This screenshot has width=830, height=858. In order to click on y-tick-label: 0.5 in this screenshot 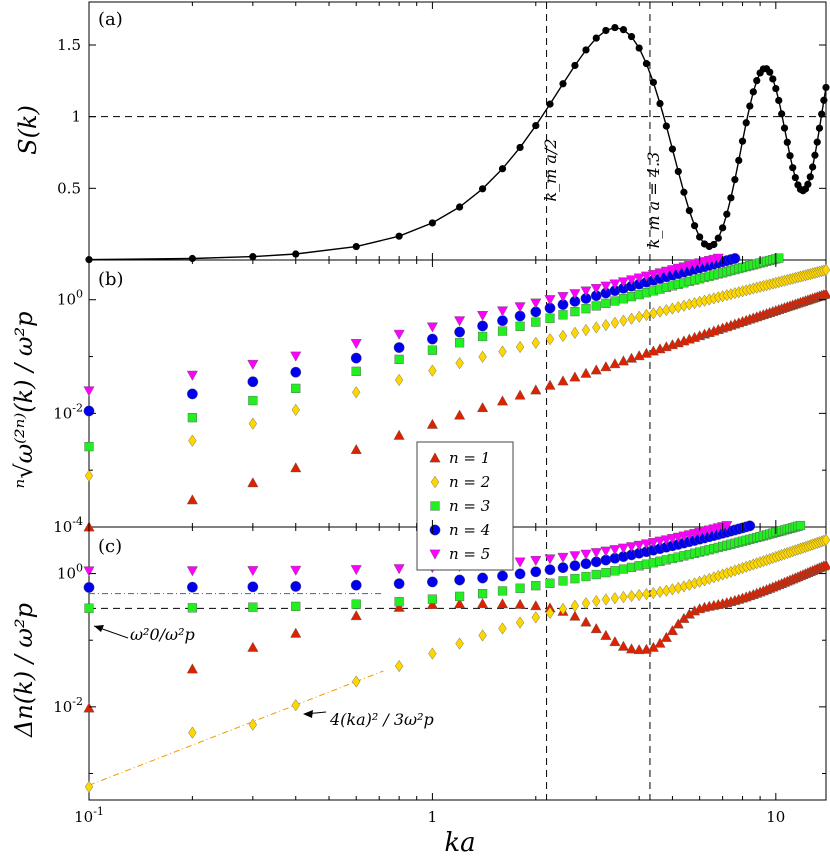, I will do `click(69, 188)`.